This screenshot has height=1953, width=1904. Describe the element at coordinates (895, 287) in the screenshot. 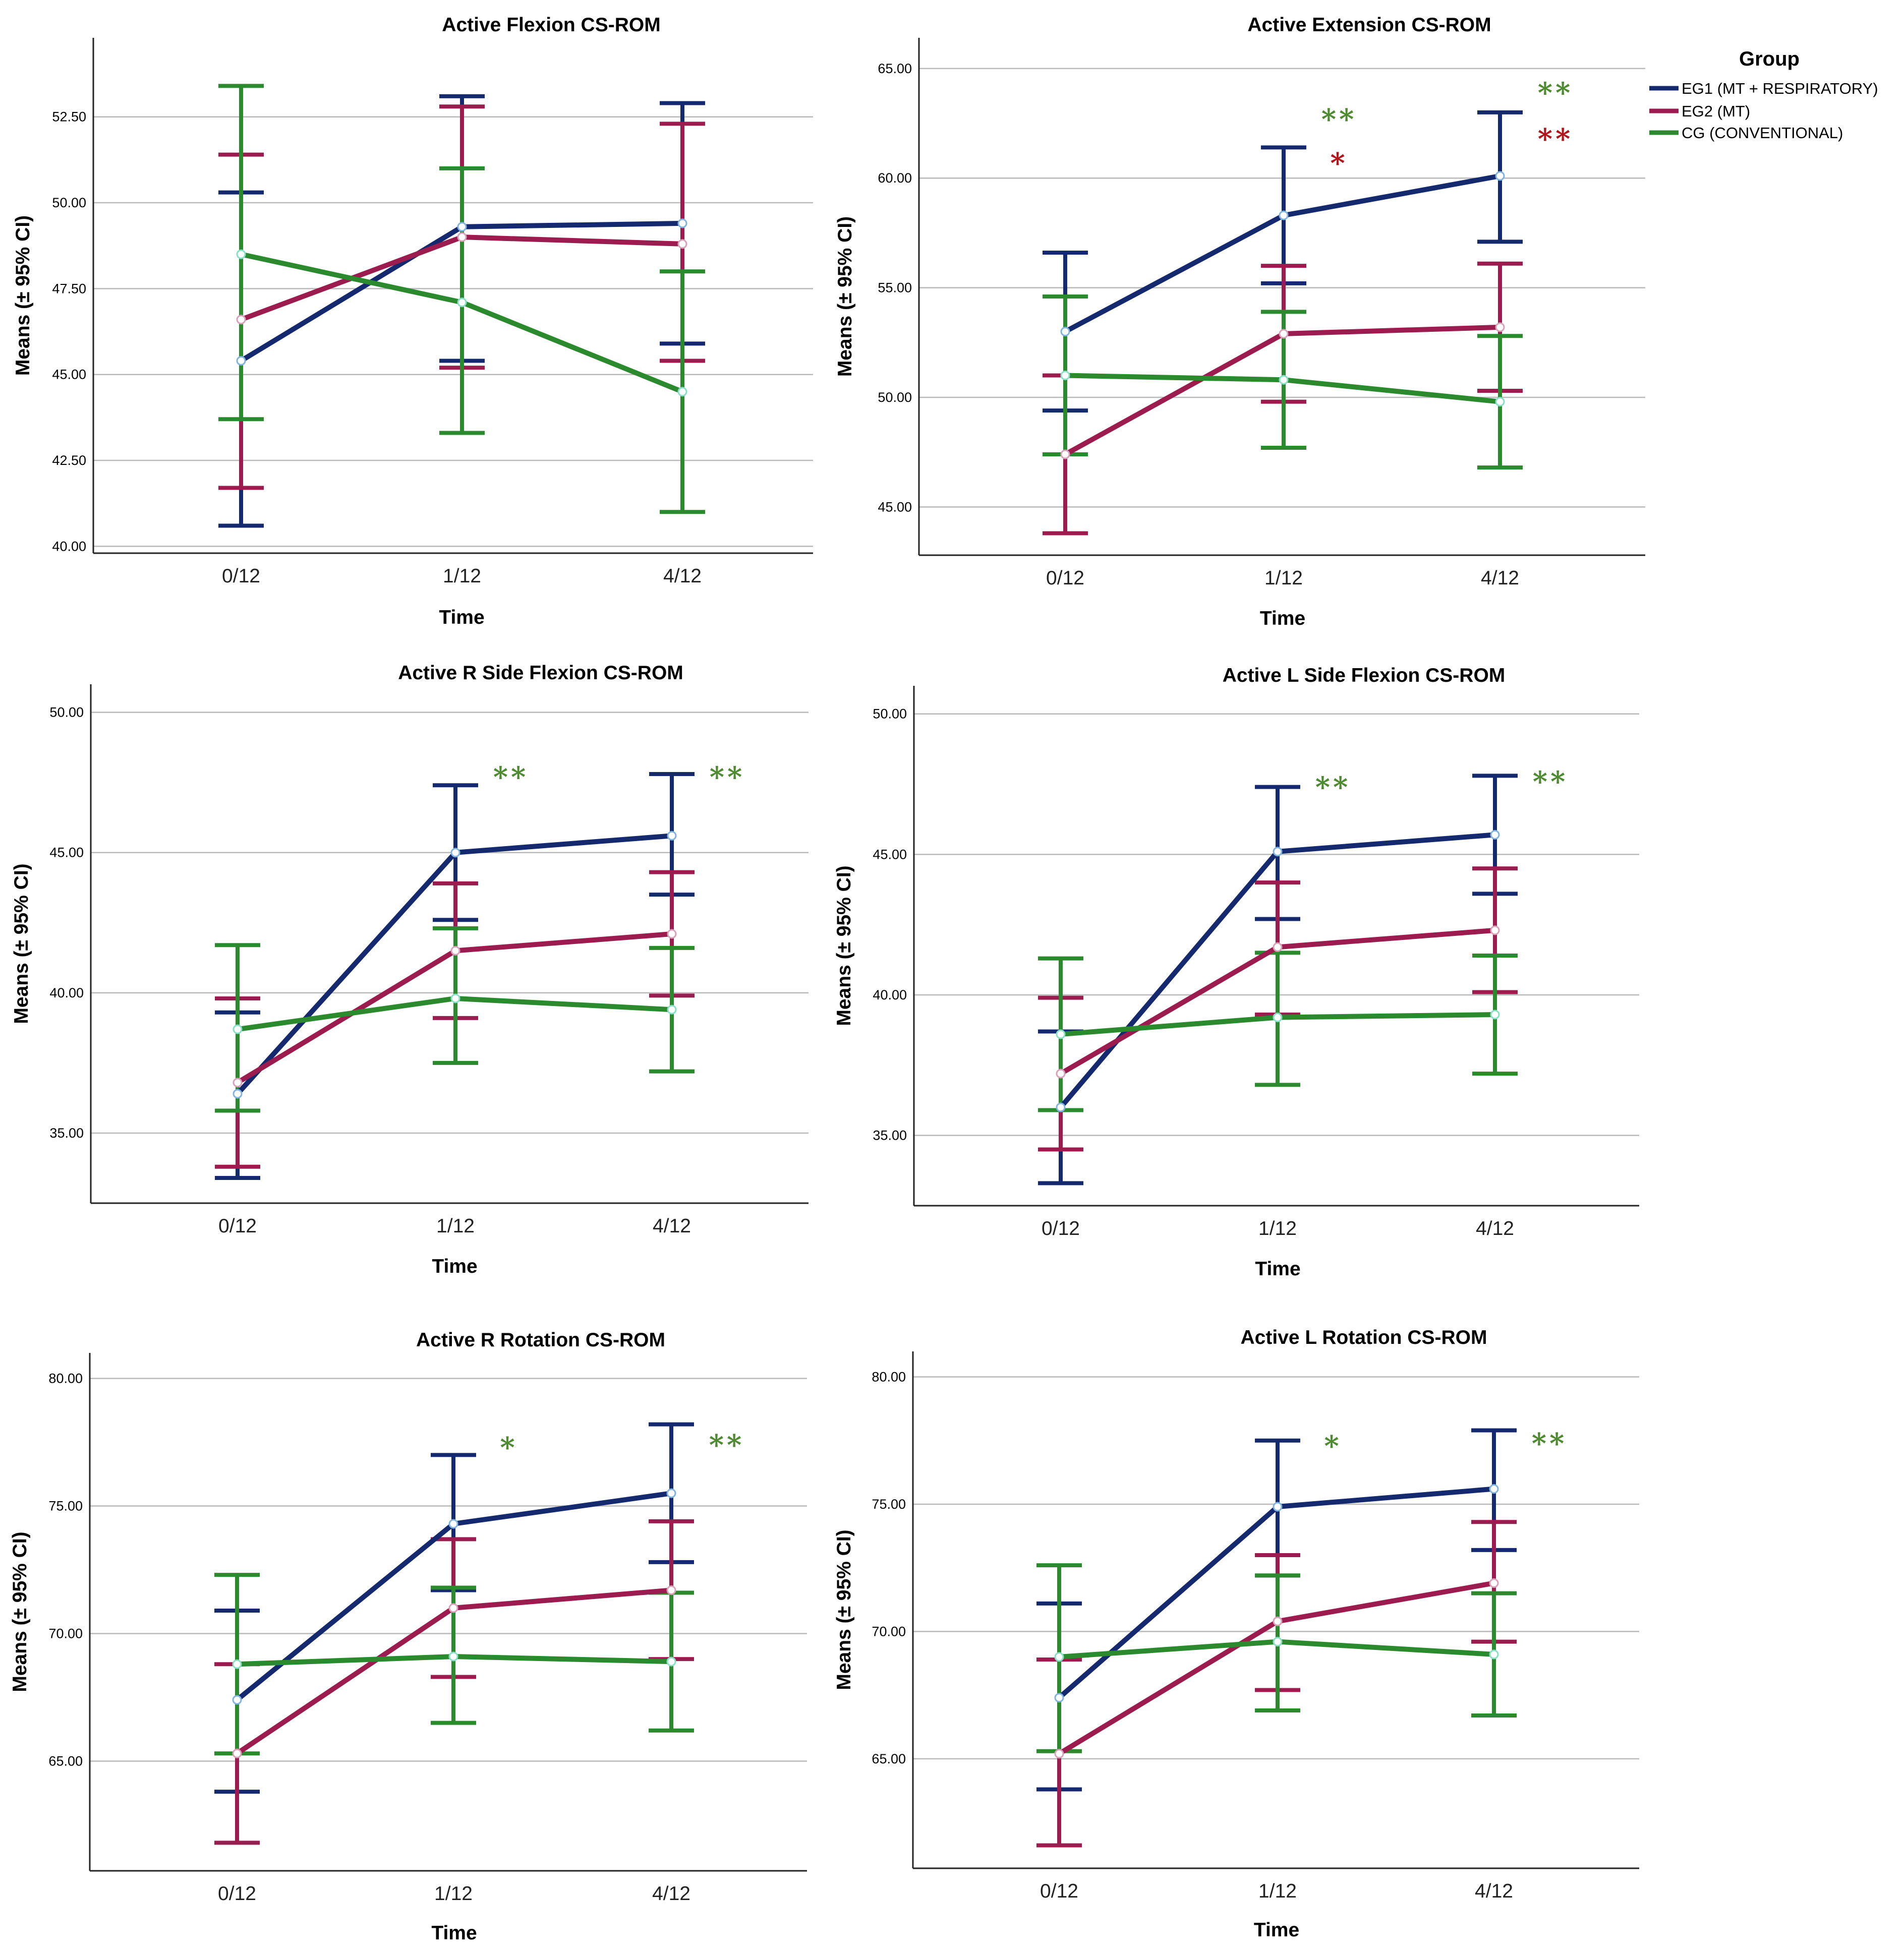

I see `y-tick-label: 55.00` at that location.